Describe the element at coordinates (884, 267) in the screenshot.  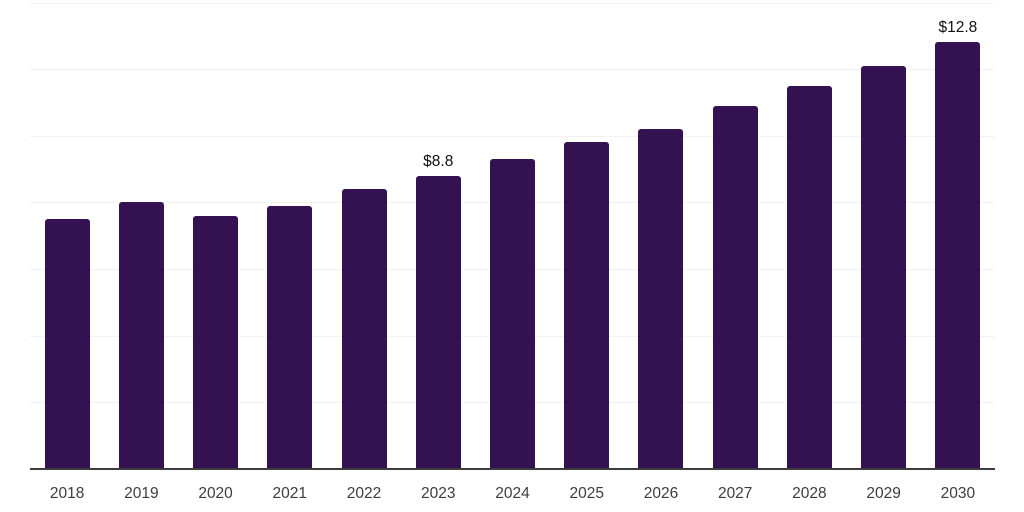
I see `bar-2029` at that location.